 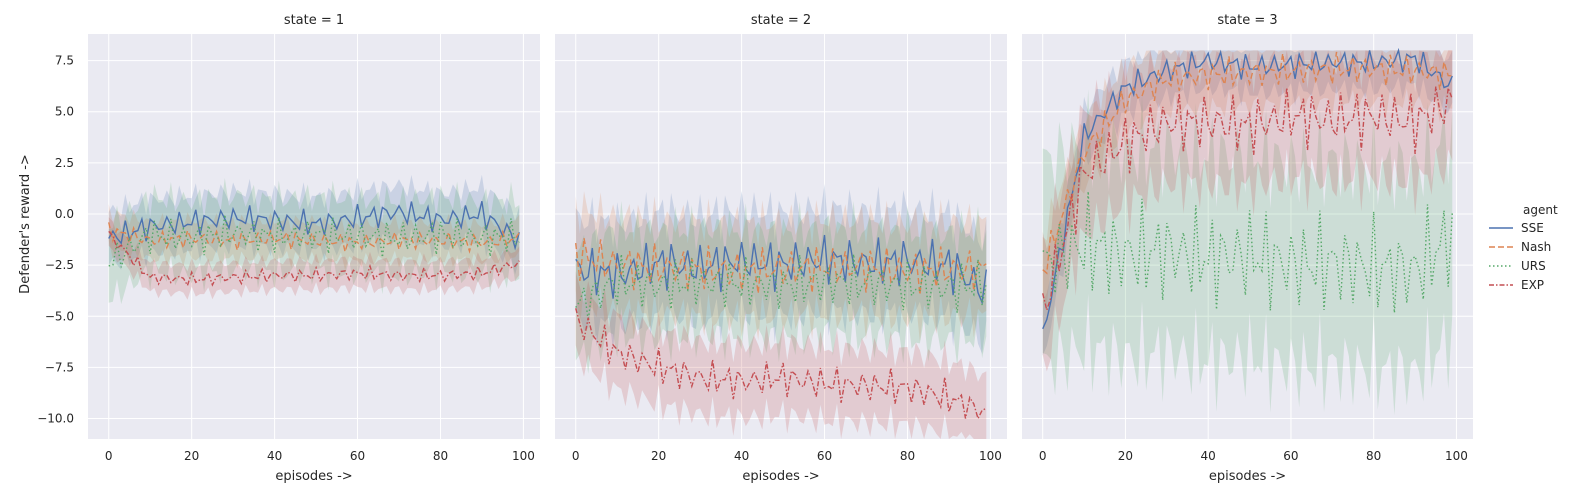 I want to click on panel-title: state = 3, so click(x=1247, y=20).